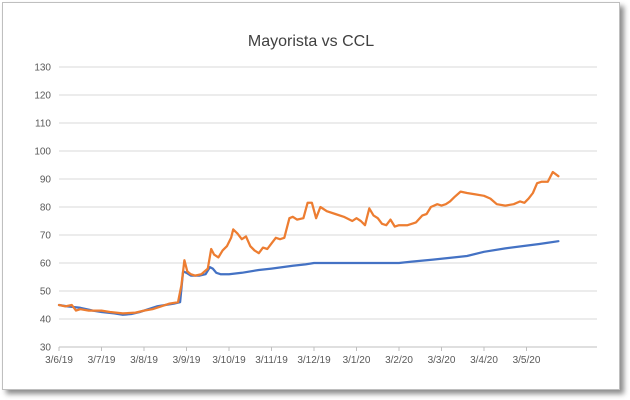 This screenshot has height=400, width=630. Describe the element at coordinates (42, 152) in the screenshot. I see `y-tick-label: 100` at that location.